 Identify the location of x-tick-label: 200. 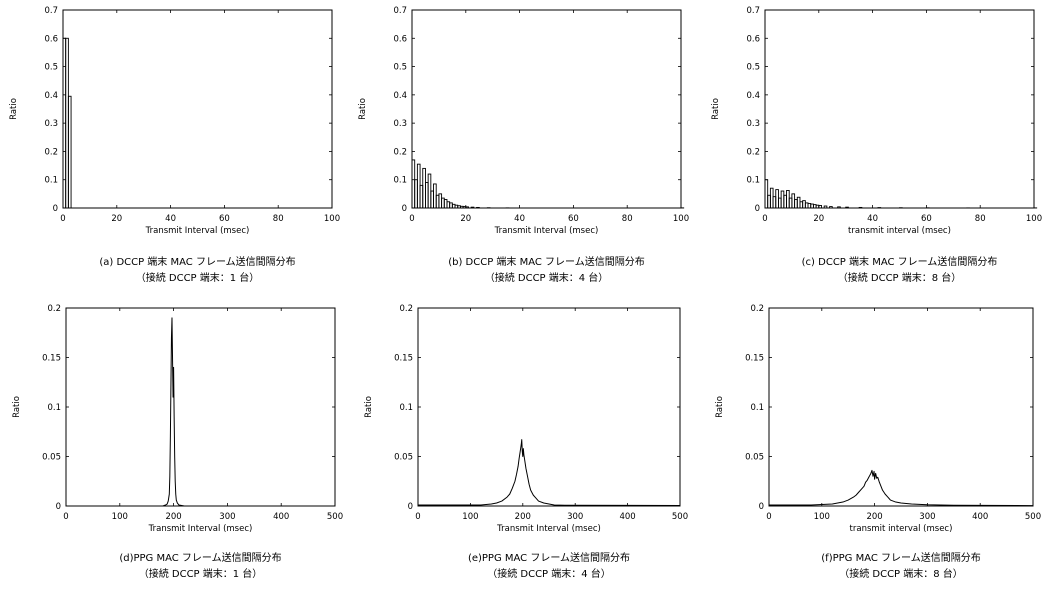
(874, 517).